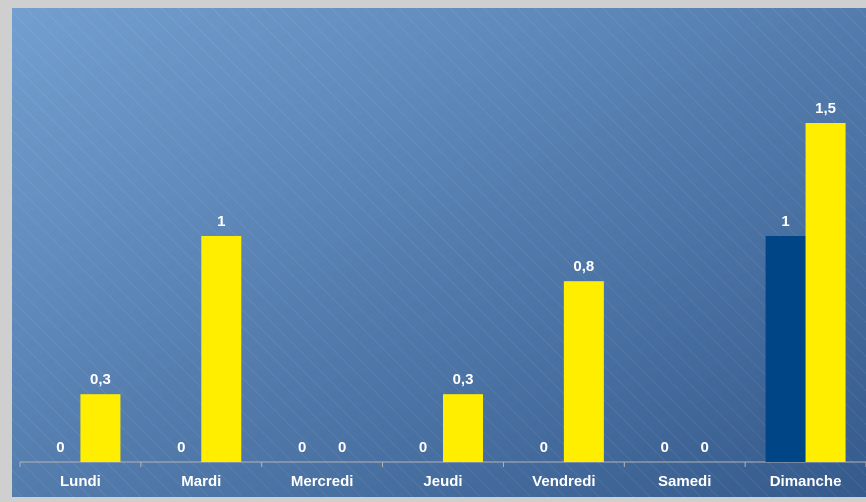 The height and width of the screenshot is (502, 866). I want to click on x-tick-label: Samedi, so click(684, 481).